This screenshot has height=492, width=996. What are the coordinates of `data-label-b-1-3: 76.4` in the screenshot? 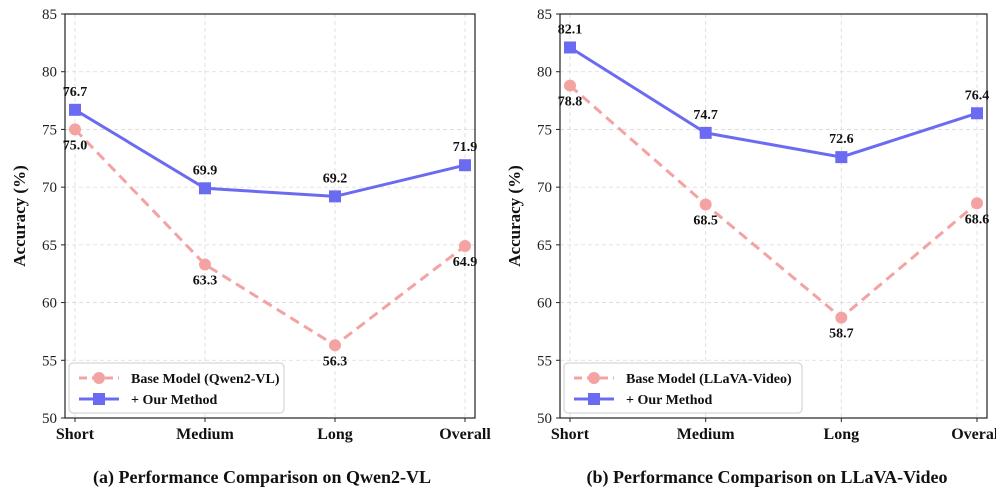 It's located at (977, 95).